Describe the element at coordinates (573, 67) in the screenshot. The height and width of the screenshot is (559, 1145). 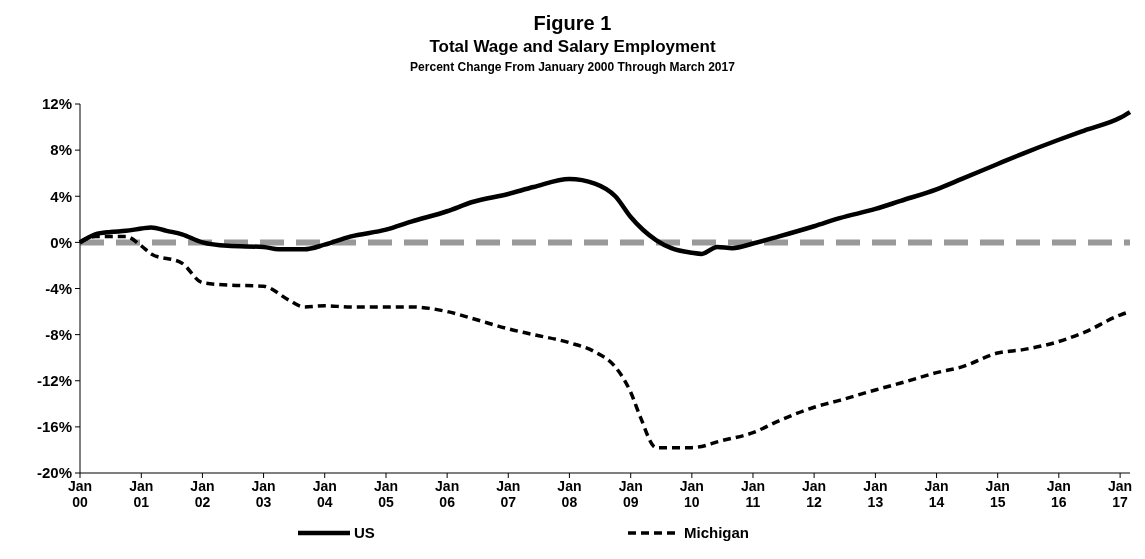
I see `text: Percent Change From January 2000 Through March 2017` at that location.